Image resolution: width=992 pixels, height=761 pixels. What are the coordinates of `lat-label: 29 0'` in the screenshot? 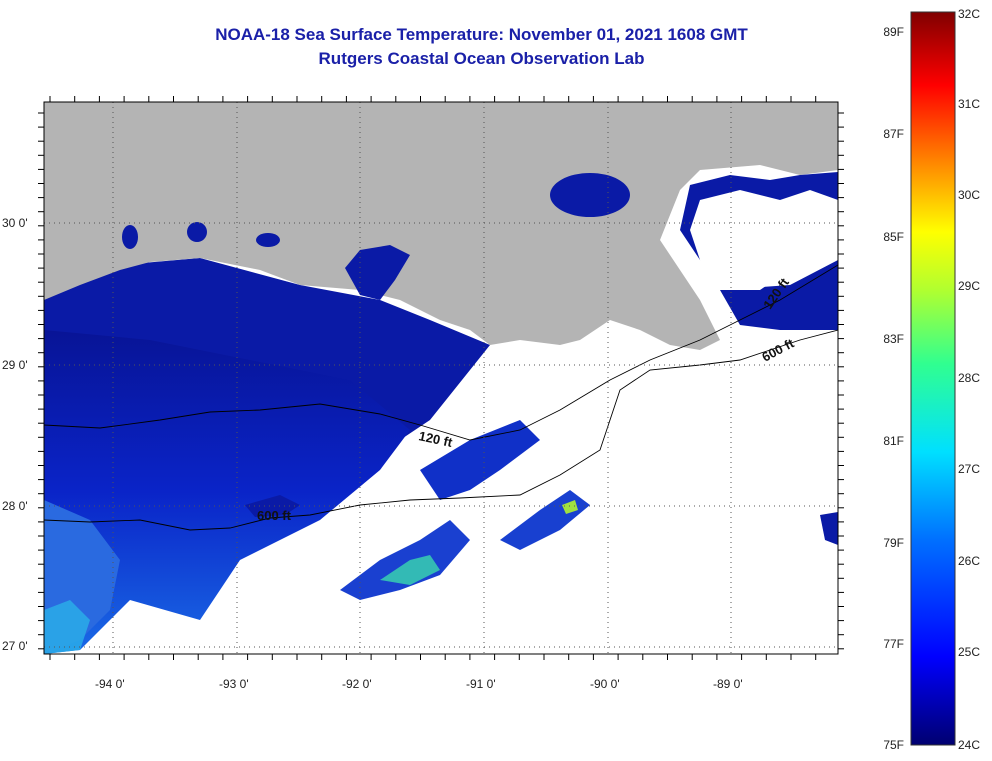 It's located at (15, 365).